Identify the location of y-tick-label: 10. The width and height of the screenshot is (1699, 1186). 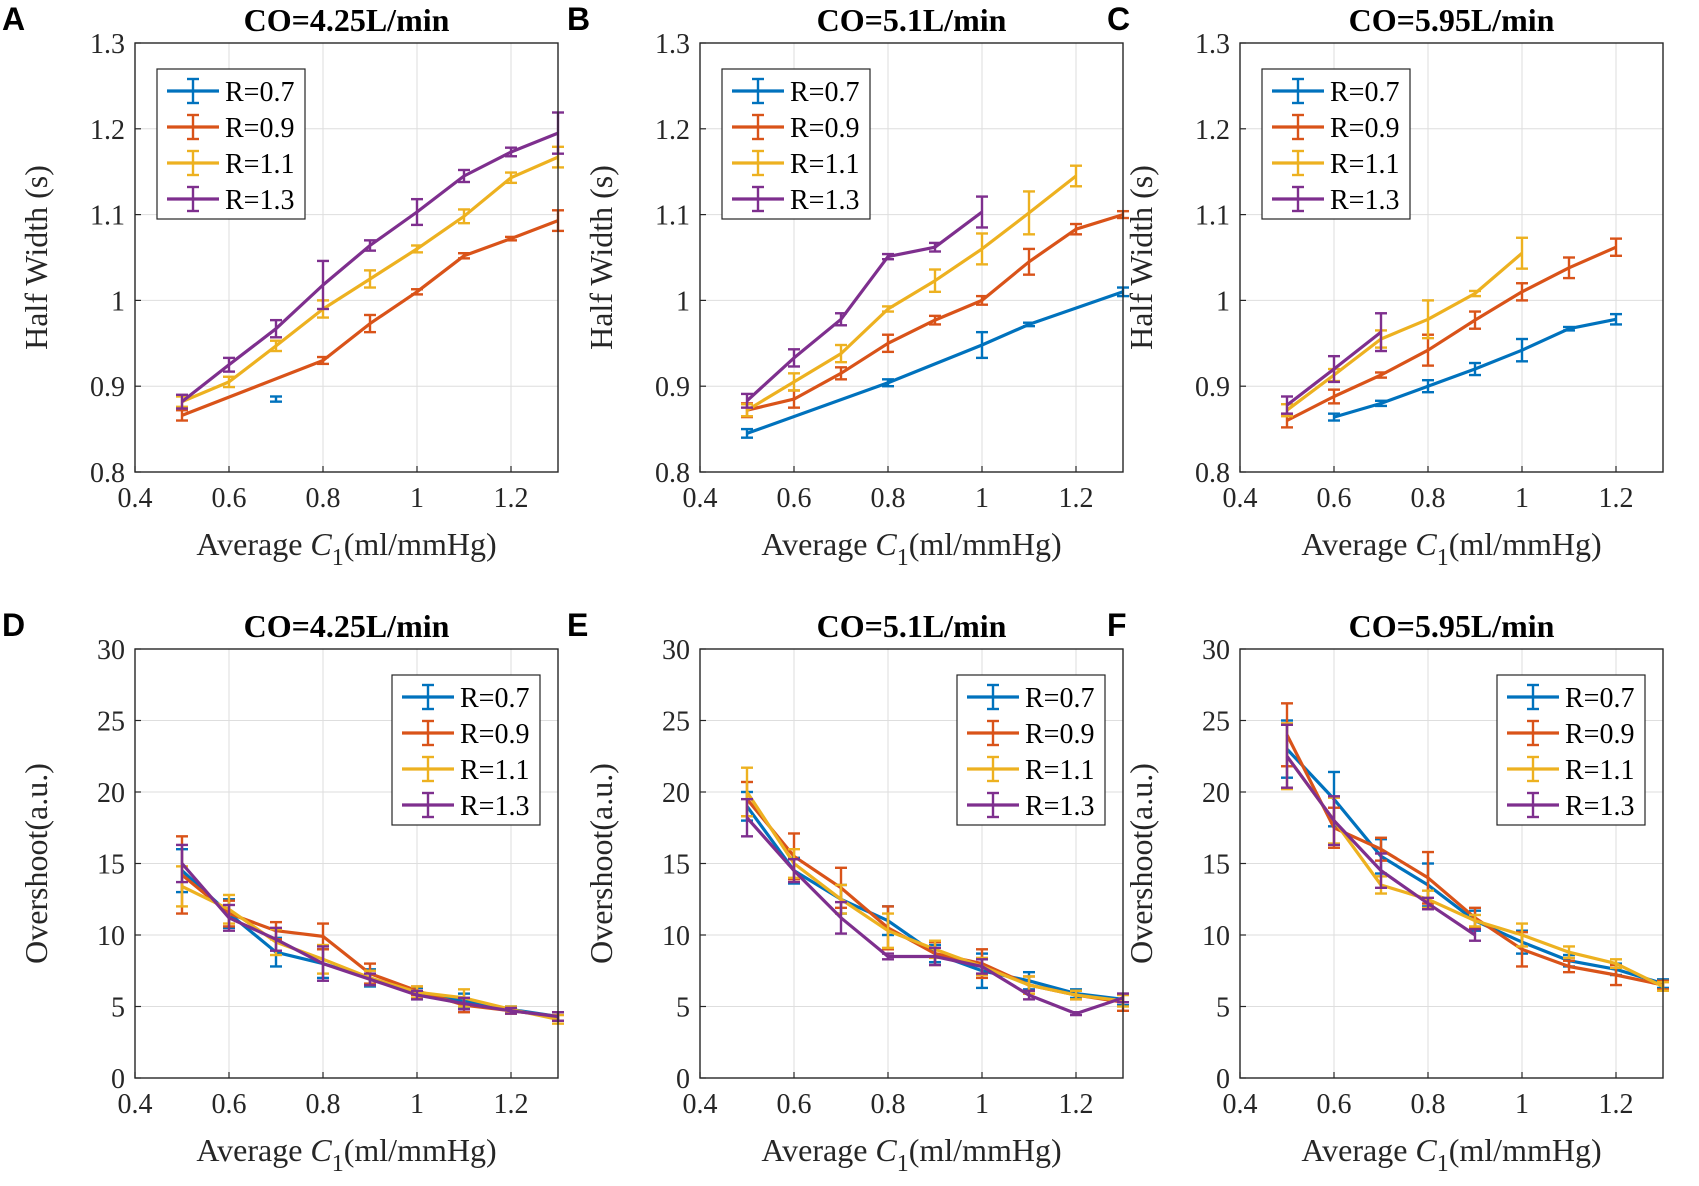
(1216, 936).